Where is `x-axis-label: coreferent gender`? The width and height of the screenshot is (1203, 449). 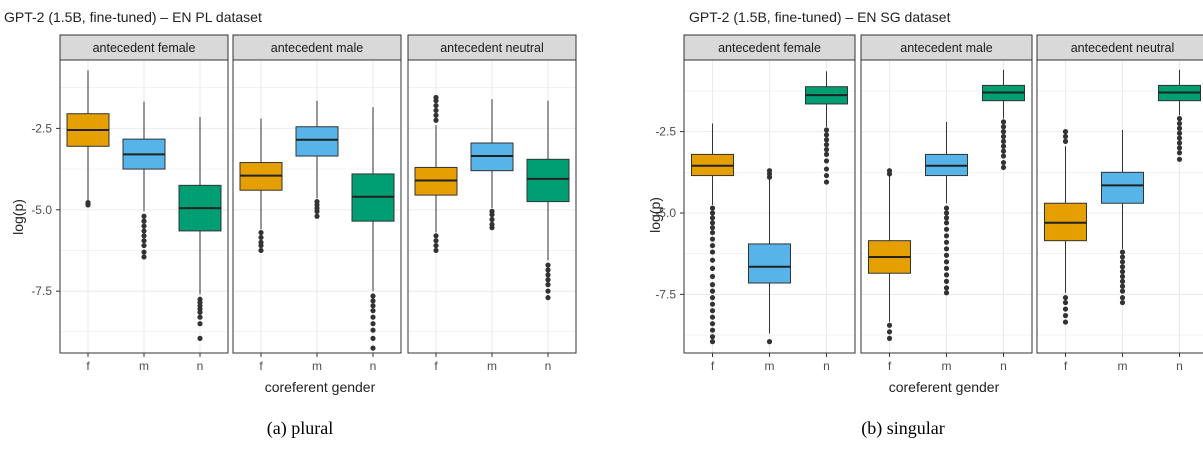 x-axis-label: coreferent gender is located at coordinates (944, 387).